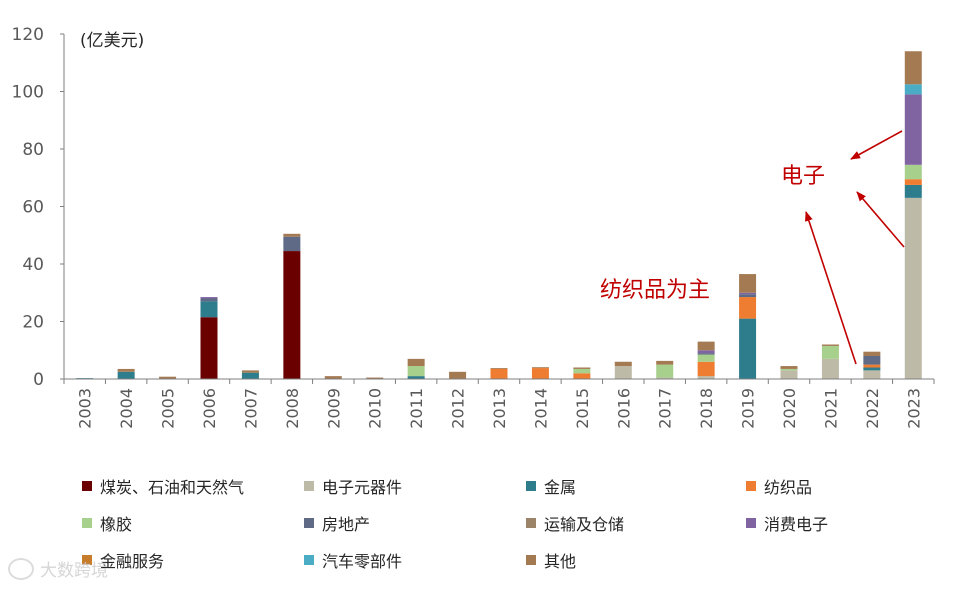  Describe the element at coordinates (107, 523) in the screenshot. I see `legend-item: 橡胶` at that location.